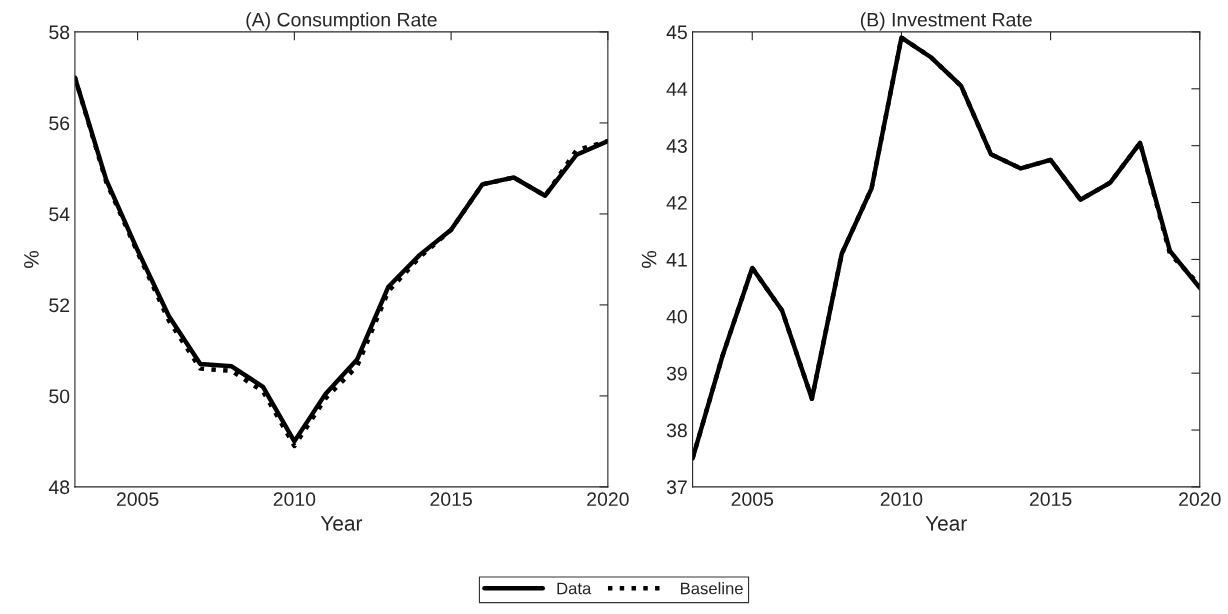  I want to click on y-tick-label: 39, so click(676, 373).